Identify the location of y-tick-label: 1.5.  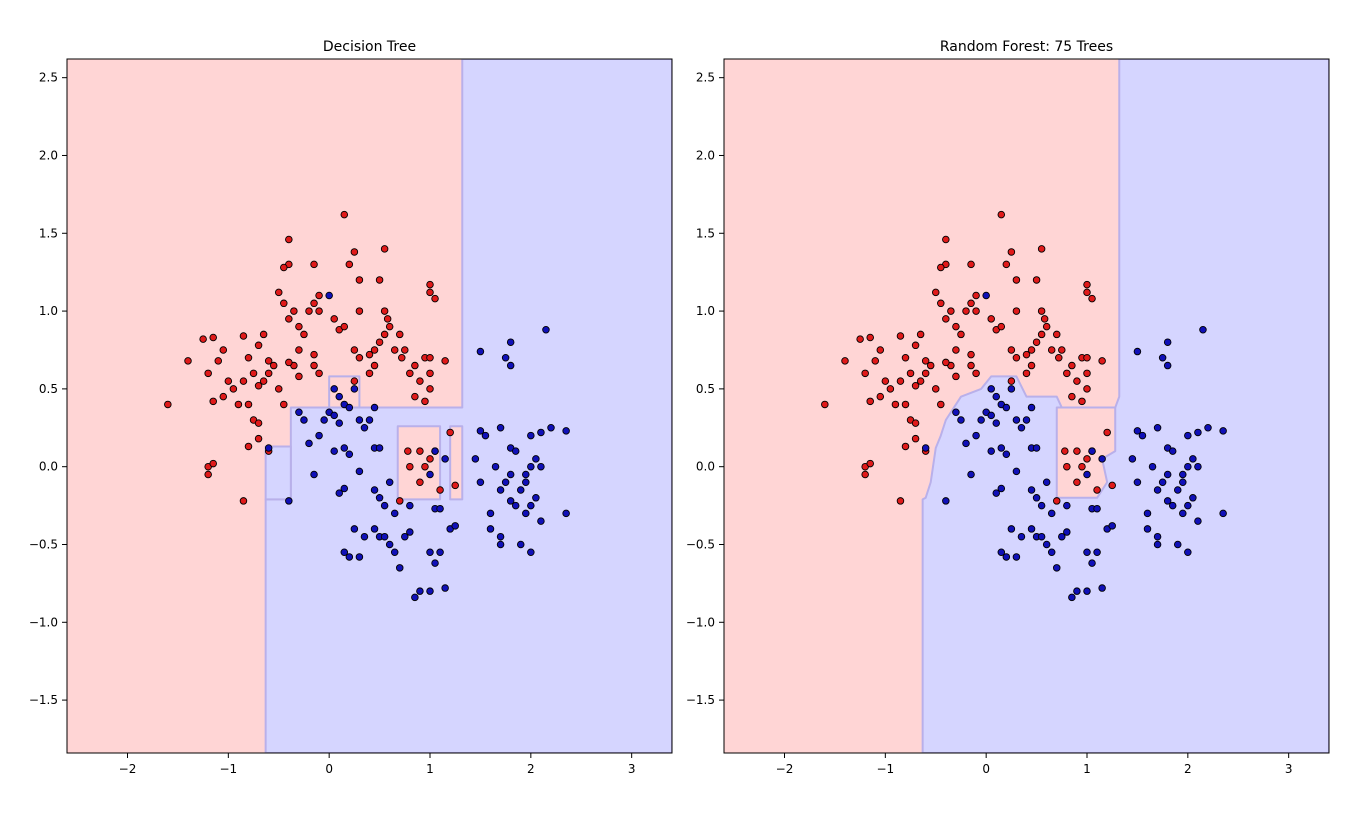
(48, 233).